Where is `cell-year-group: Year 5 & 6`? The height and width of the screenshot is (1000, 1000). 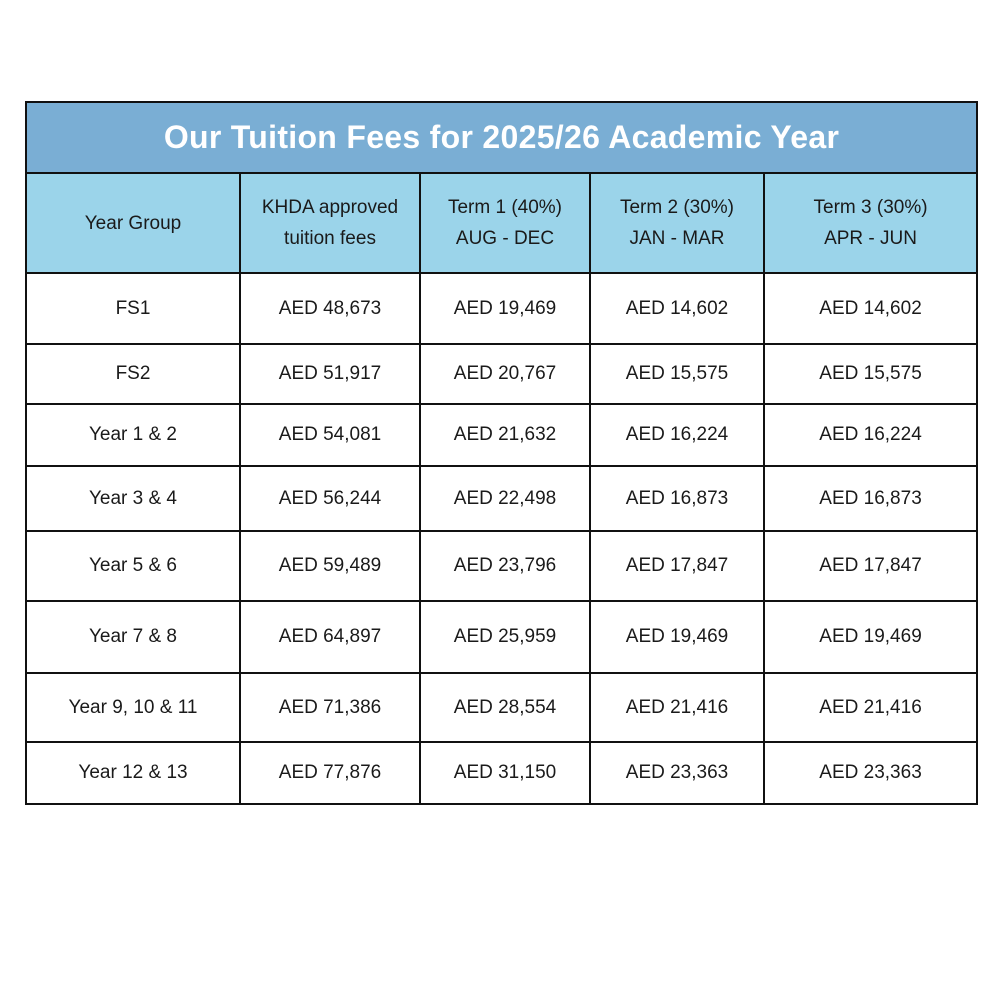 cell-year-group: Year 5 & 6 is located at coordinates (133, 566).